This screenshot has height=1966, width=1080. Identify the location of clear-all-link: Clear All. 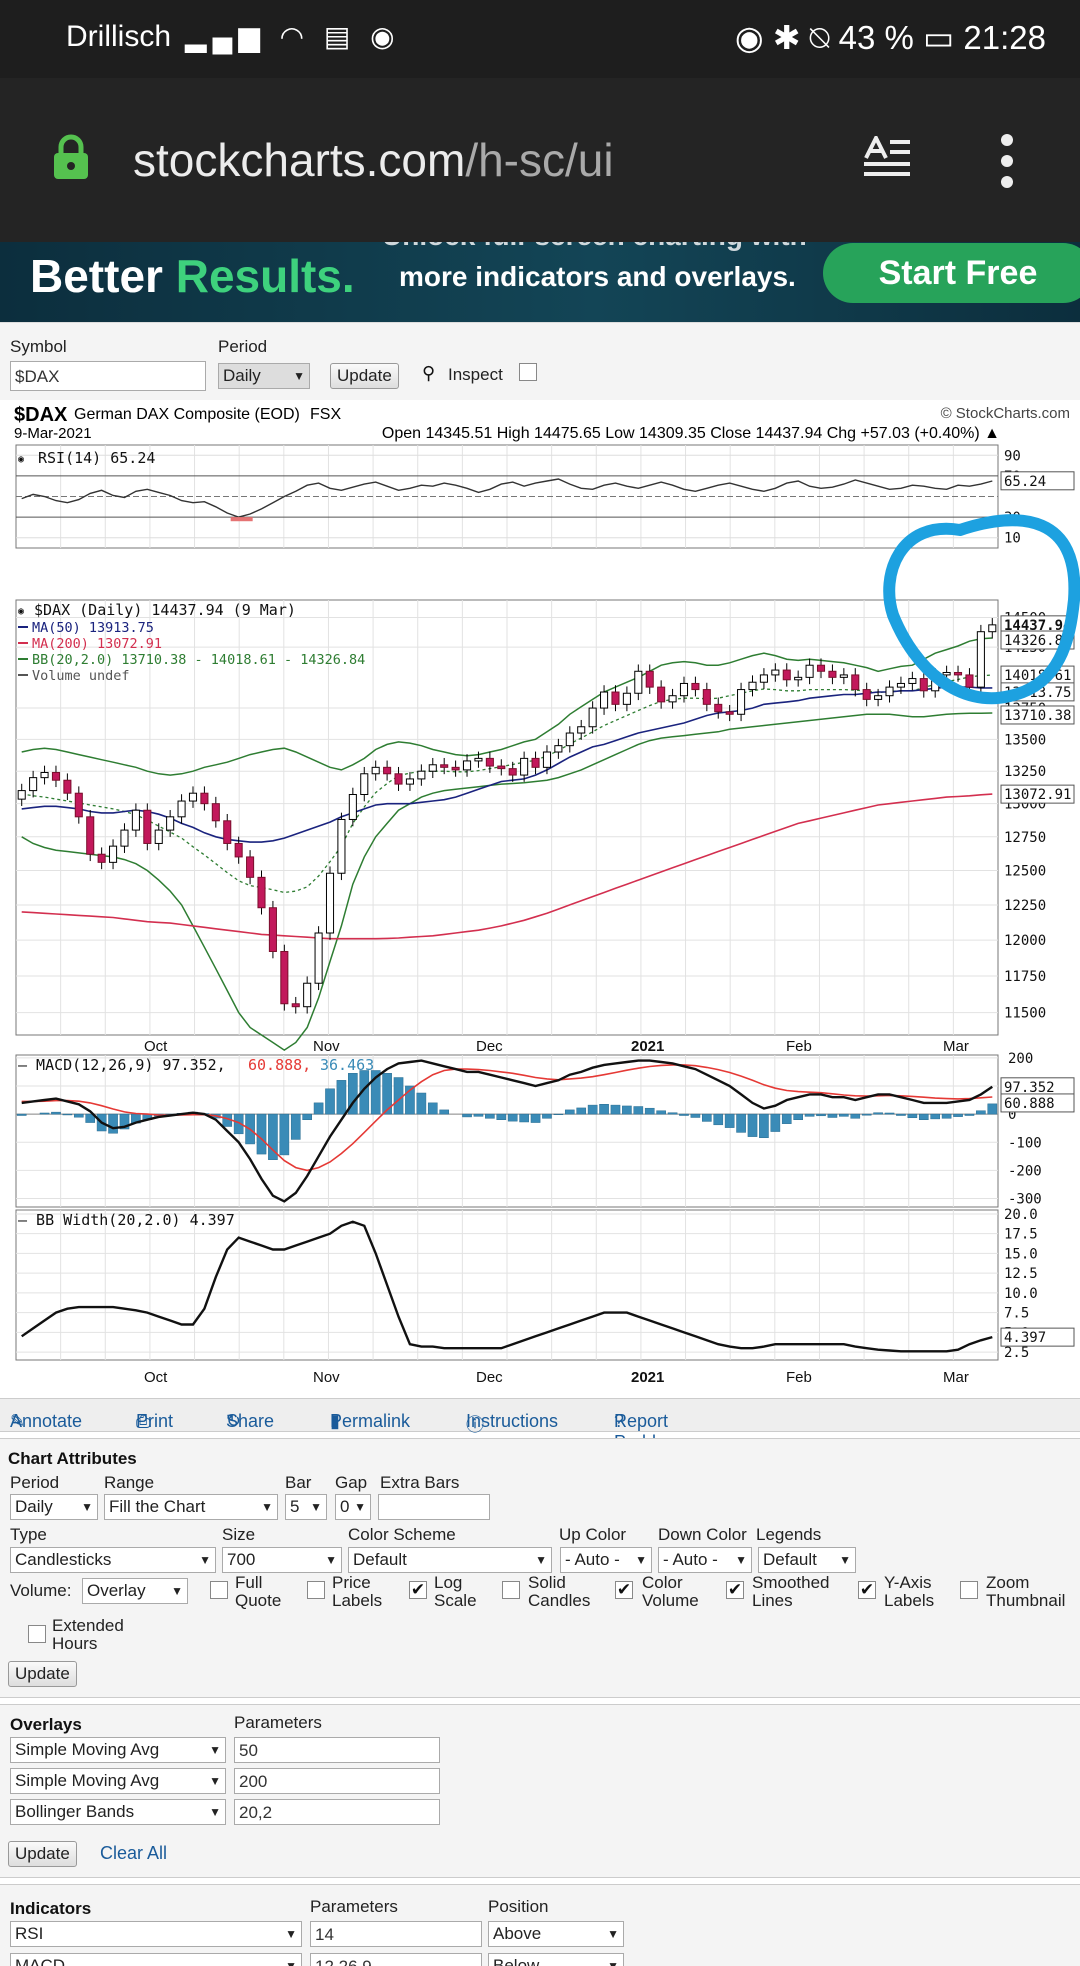
(133, 1853).